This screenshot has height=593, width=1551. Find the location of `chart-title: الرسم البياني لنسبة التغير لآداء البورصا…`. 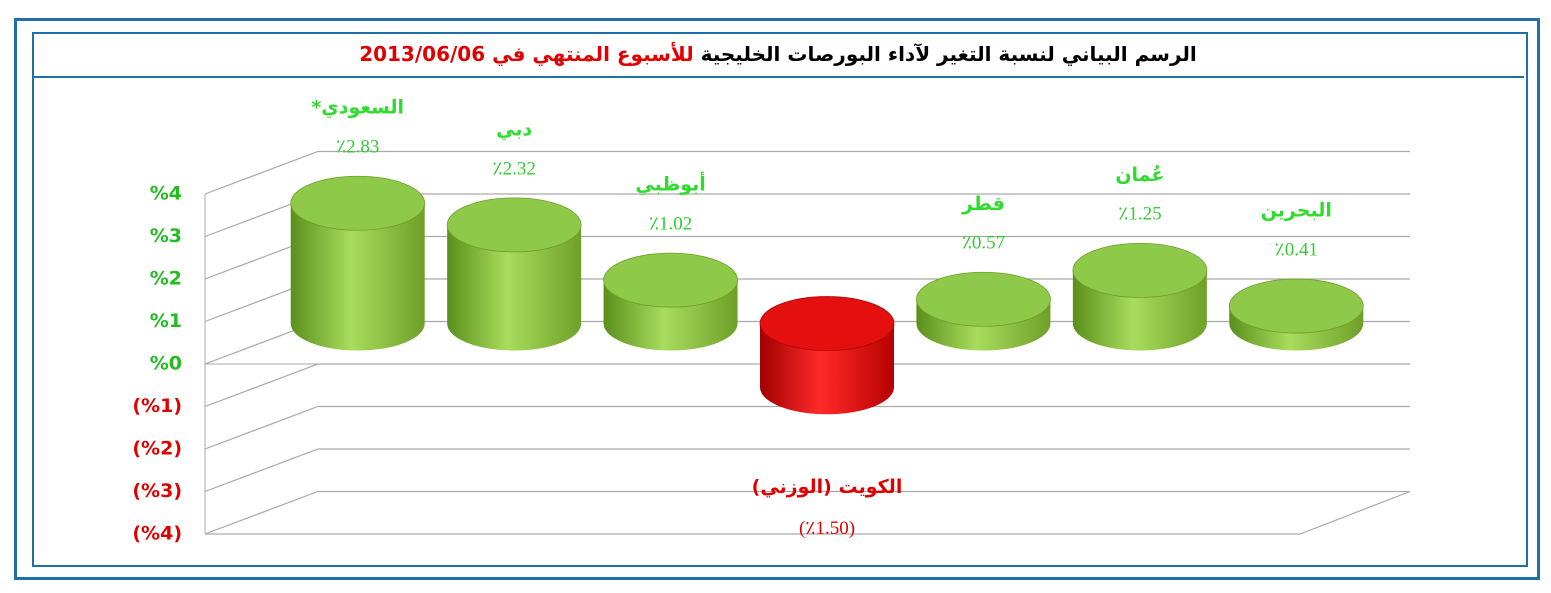

chart-title: الرسم البياني لنسبة التغير لآداء البورصا… is located at coordinates (778, 55).